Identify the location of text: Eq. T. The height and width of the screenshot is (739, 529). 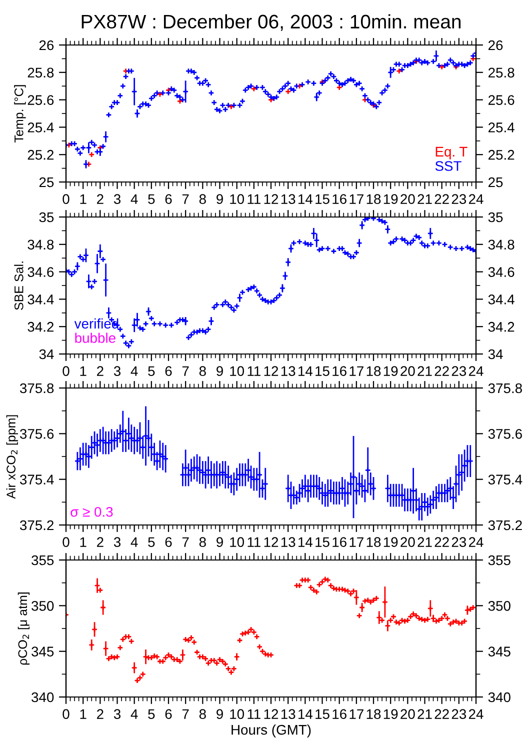
(452, 153).